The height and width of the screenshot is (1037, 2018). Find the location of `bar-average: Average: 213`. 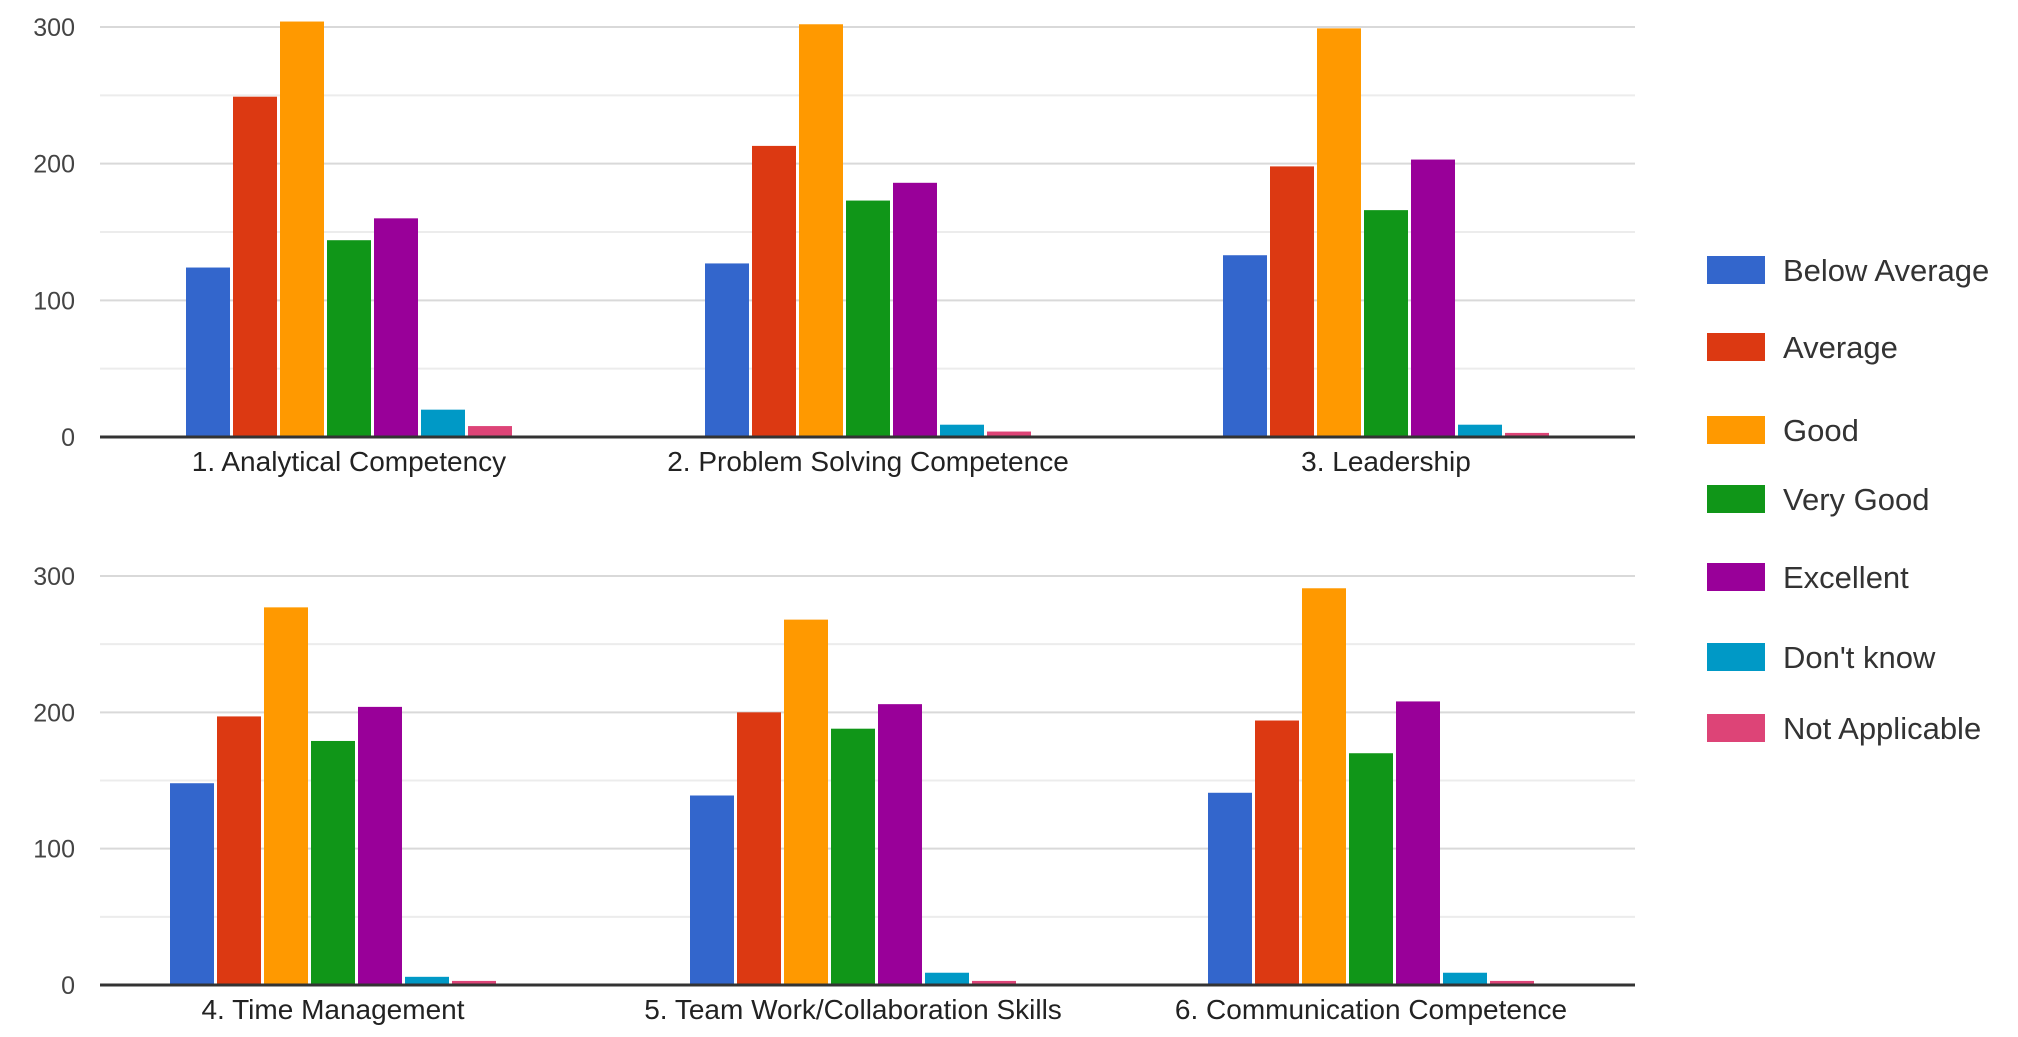

bar-average: Average: 213 is located at coordinates (774, 291).